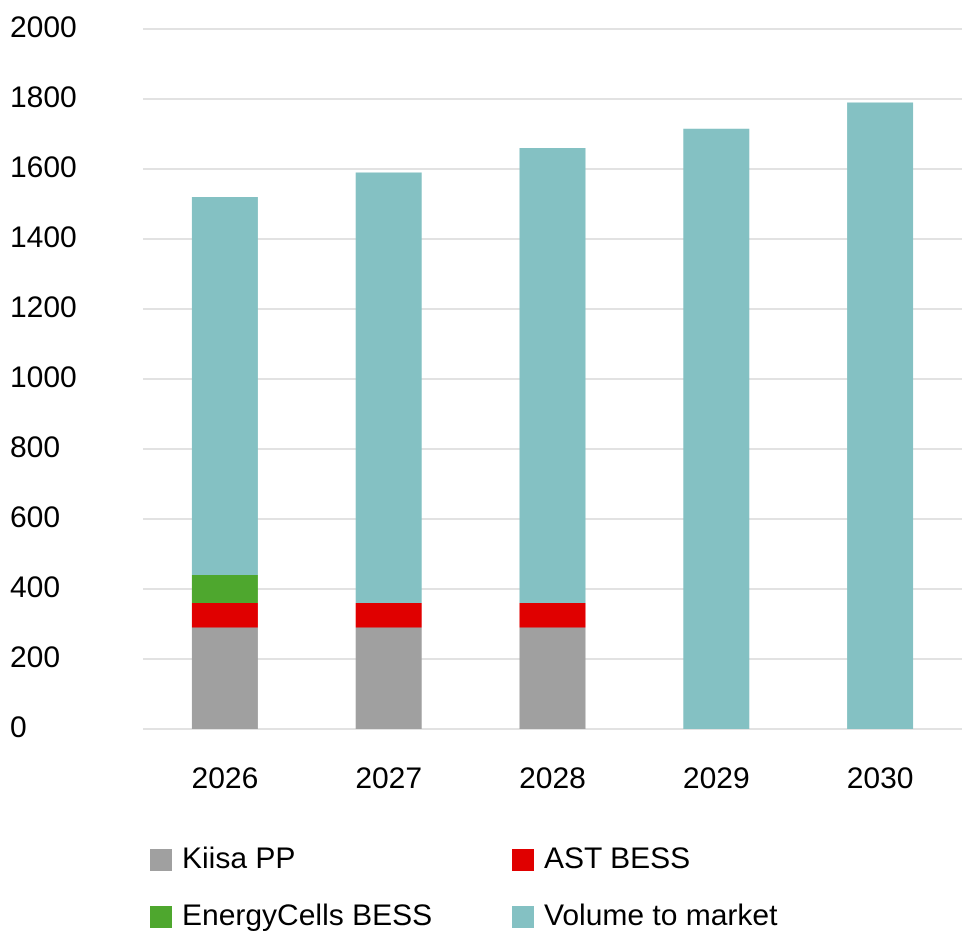 The height and width of the screenshot is (944, 965). What do you see at coordinates (716, 778) in the screenshot?
I see `x-tick-label: 2029` at bounding box center [716, 778].